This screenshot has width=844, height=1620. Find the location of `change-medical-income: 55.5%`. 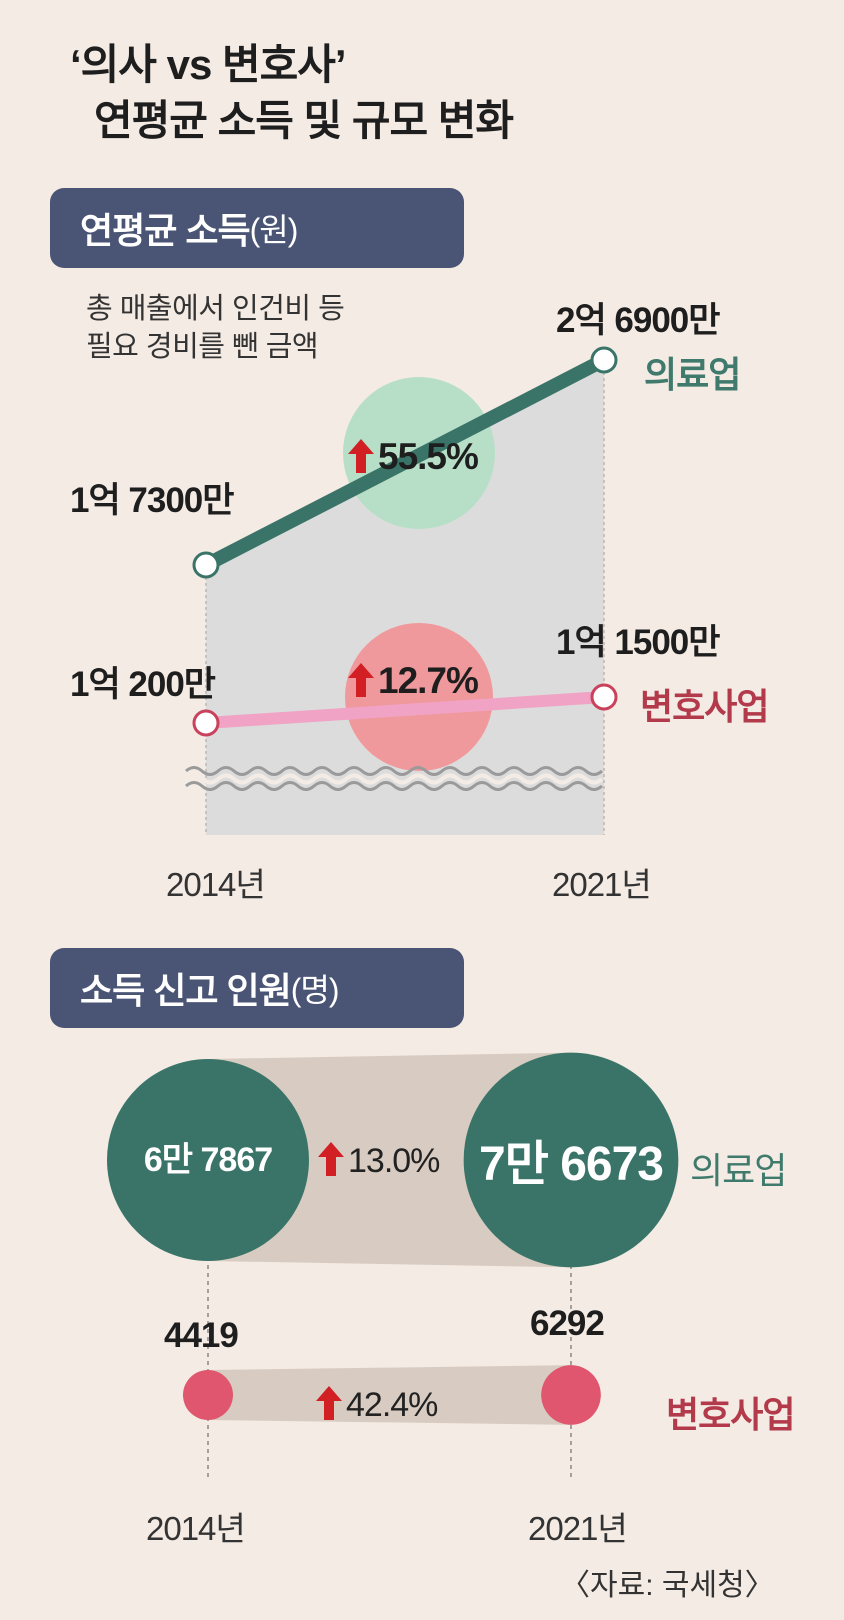

change-medical-income: 55.5% is located at coordinates (413, 457).